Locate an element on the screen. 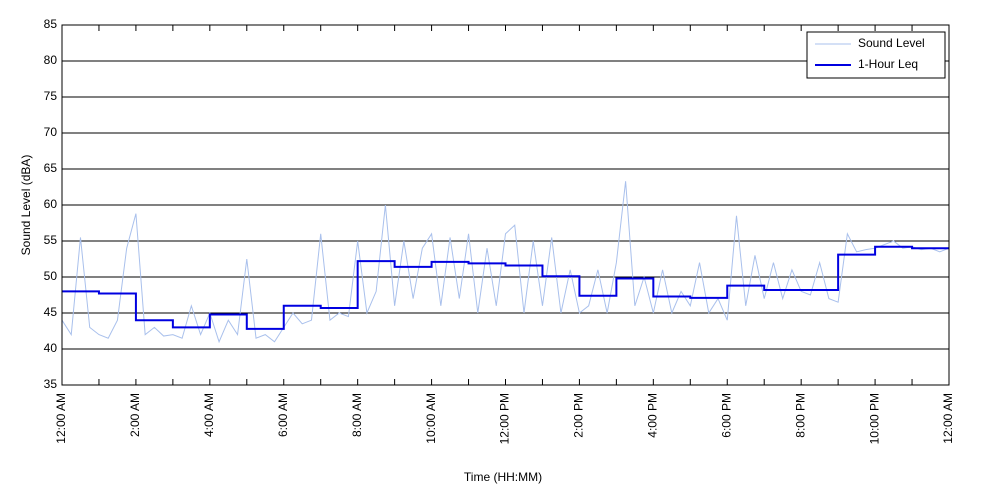 Image resolution: width=1000 pixels, height=500 pixels. y-tick-label: 35 is located at coordinates (51, 384).